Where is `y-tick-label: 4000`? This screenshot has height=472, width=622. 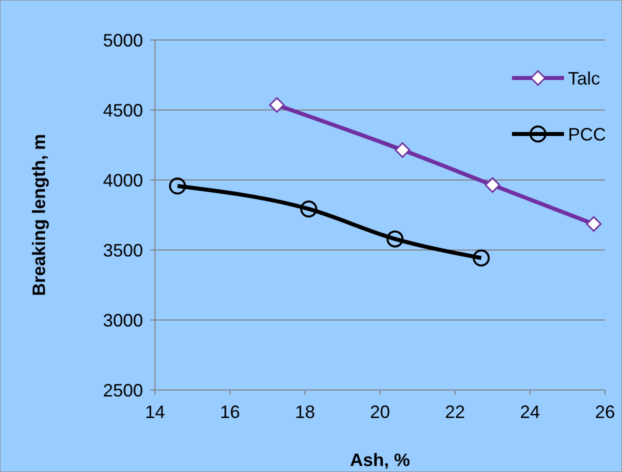 y-tick-label: 4000 is located at coordinates (122, 180).